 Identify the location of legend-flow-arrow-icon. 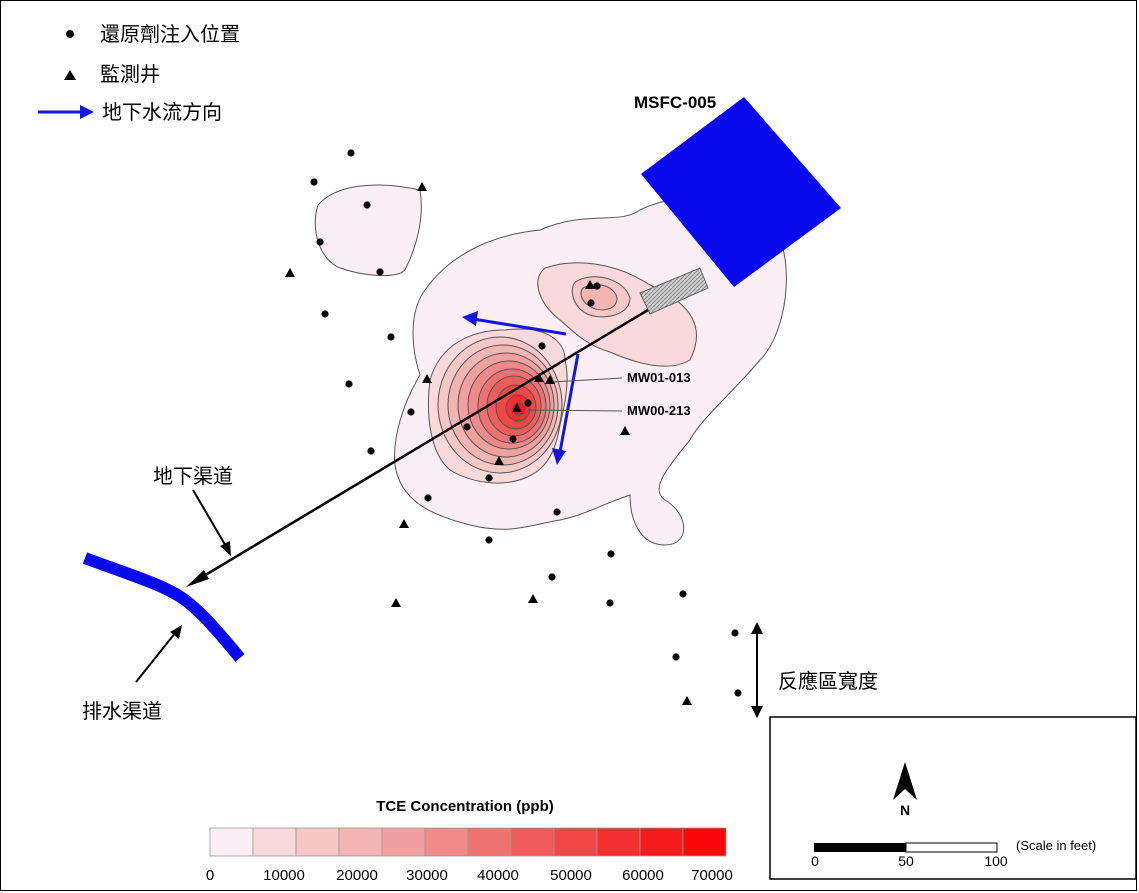
(87, 112).